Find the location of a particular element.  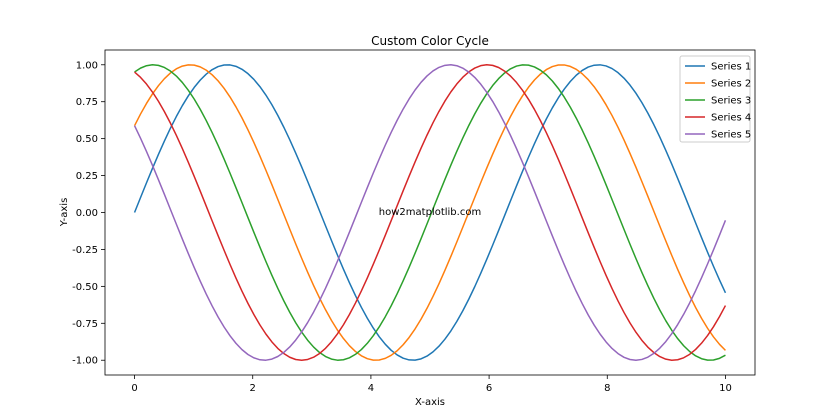

legend: Series 1 Series 2 Series 3 Series 4 Series 5 is located at coordinates (715, 99).